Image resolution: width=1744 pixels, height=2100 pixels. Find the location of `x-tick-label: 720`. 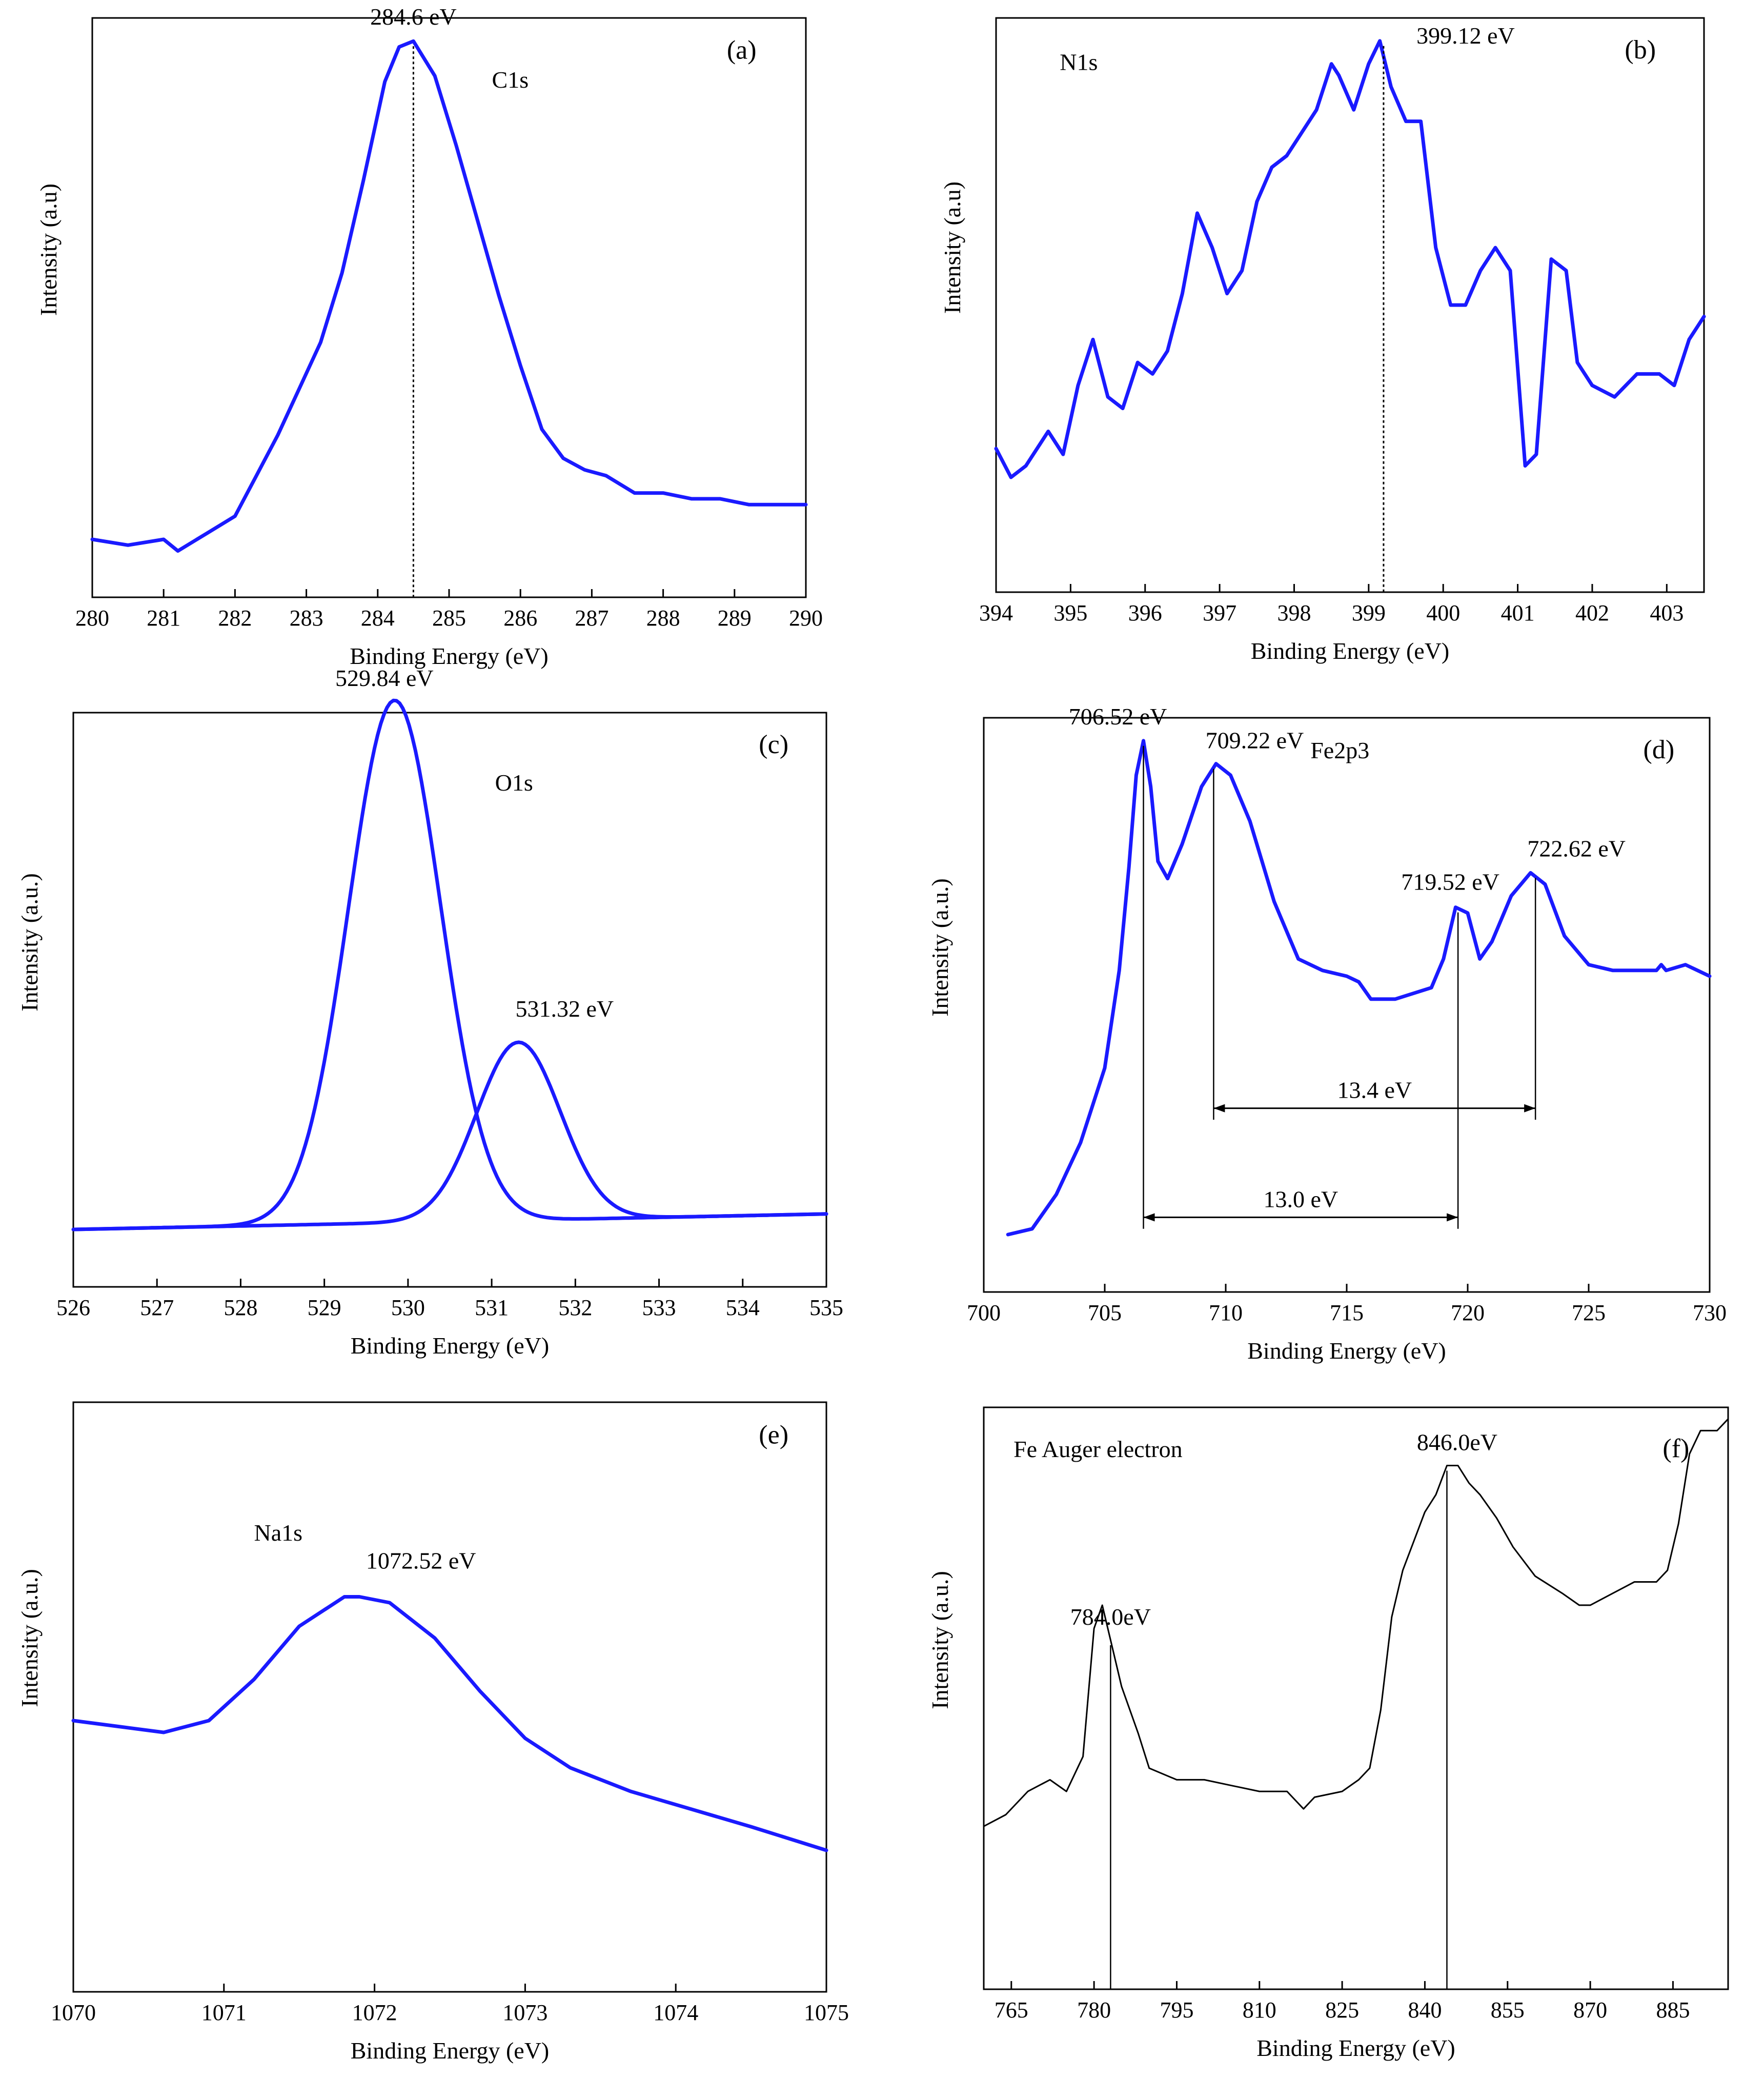

x-tick-label: 720 is located at coordinates (1468, 1312).